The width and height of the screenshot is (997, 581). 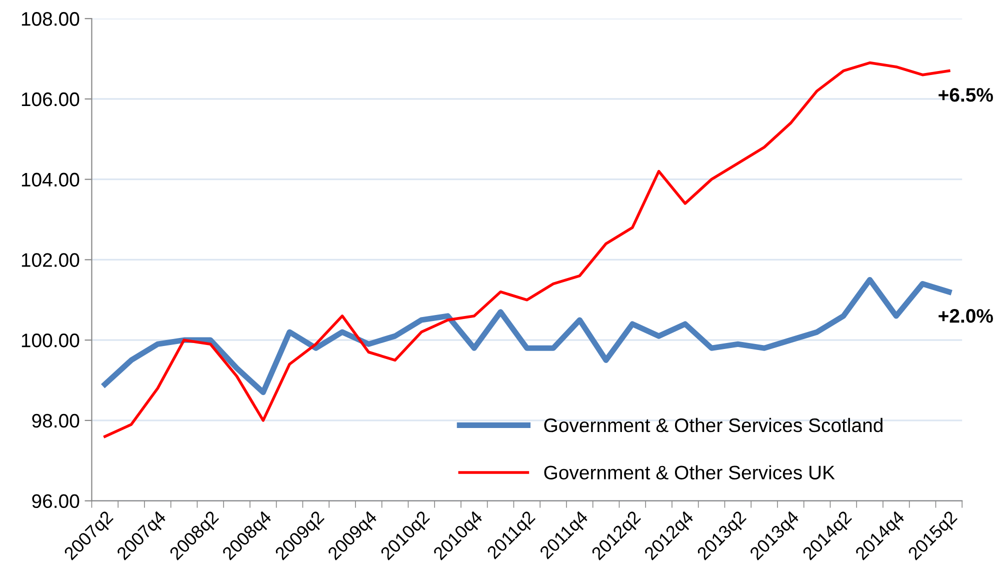 What do you see at coordinates (713, 425) in the screenshot?
I see `legend-label: Government & Other Services Scotland` at bounding box center [713, 425].